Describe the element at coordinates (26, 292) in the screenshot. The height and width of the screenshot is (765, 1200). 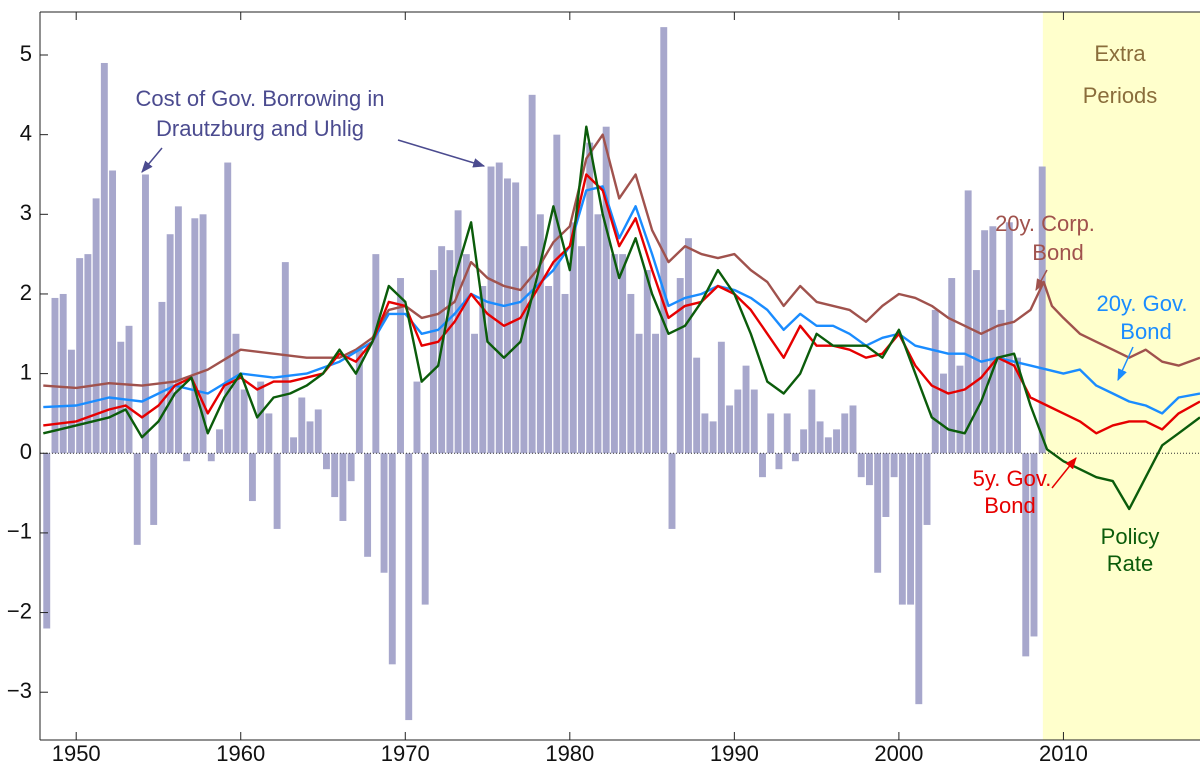
I see `y-tick-label: 2` at that location.